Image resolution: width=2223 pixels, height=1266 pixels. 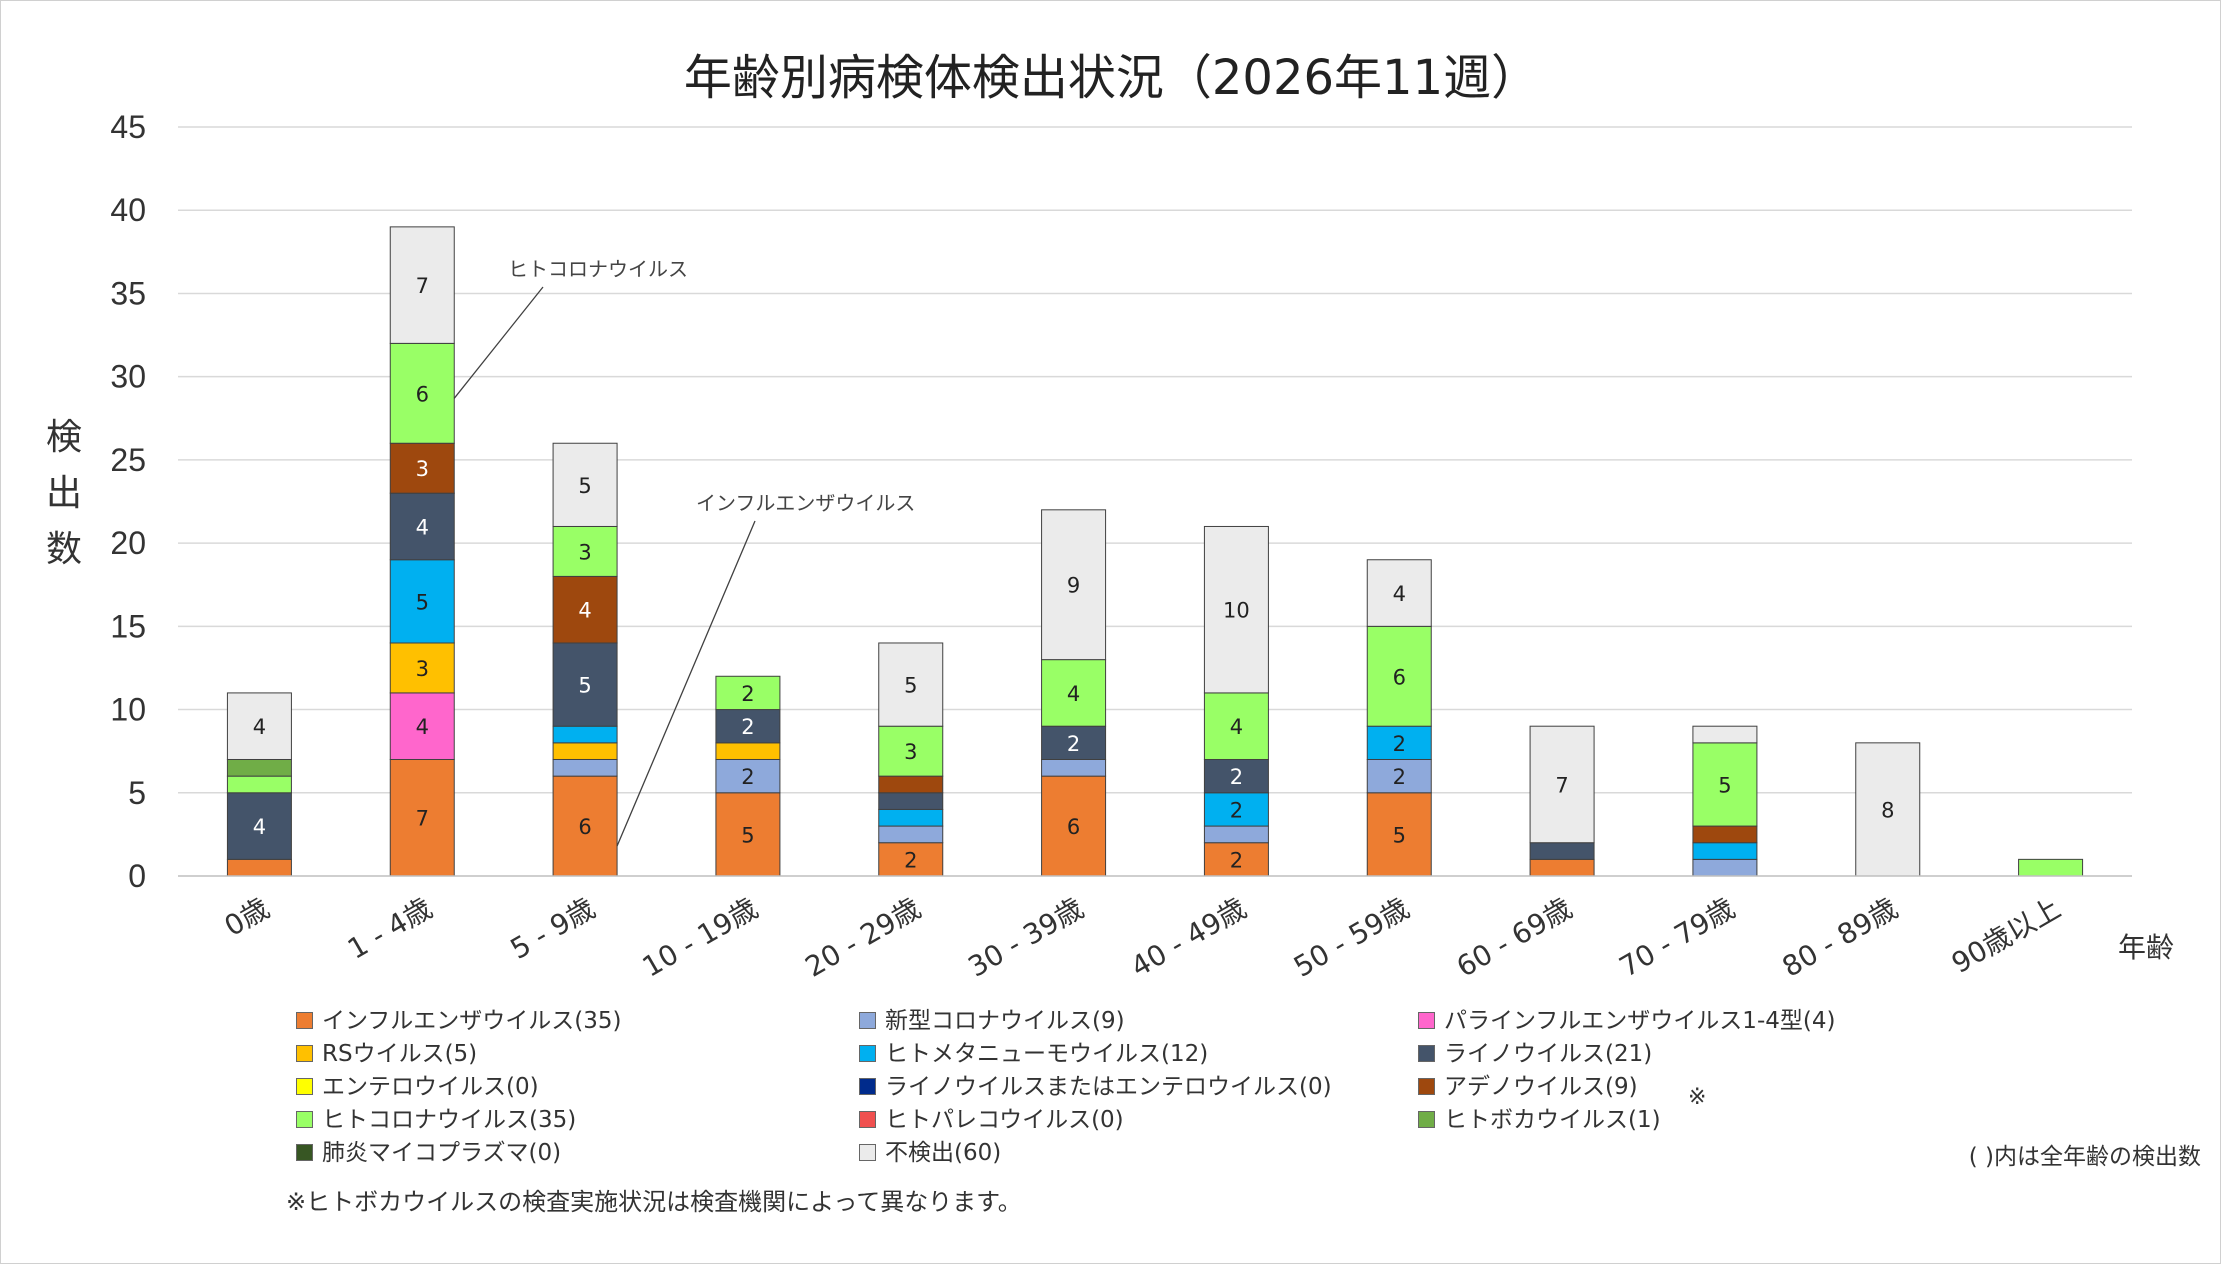 What do you see at coordinates (1108, 1087) in the screenshot?
I see `legend-label: ライノウイルスまたはエンテロウイルス(0)` at bounding box center [1108, 1087].